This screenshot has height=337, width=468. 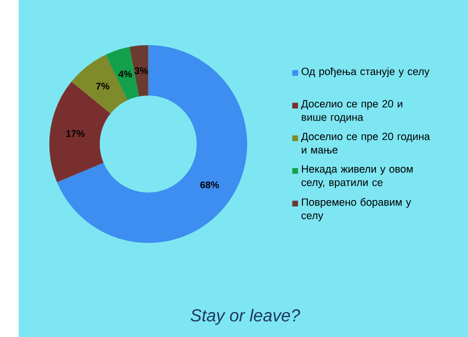 What do you see at coordinates (357, 176) in the screenshot?
I see `legend-label: Некада живели у овом селу, вратили се` at bounding box center [357, 176].